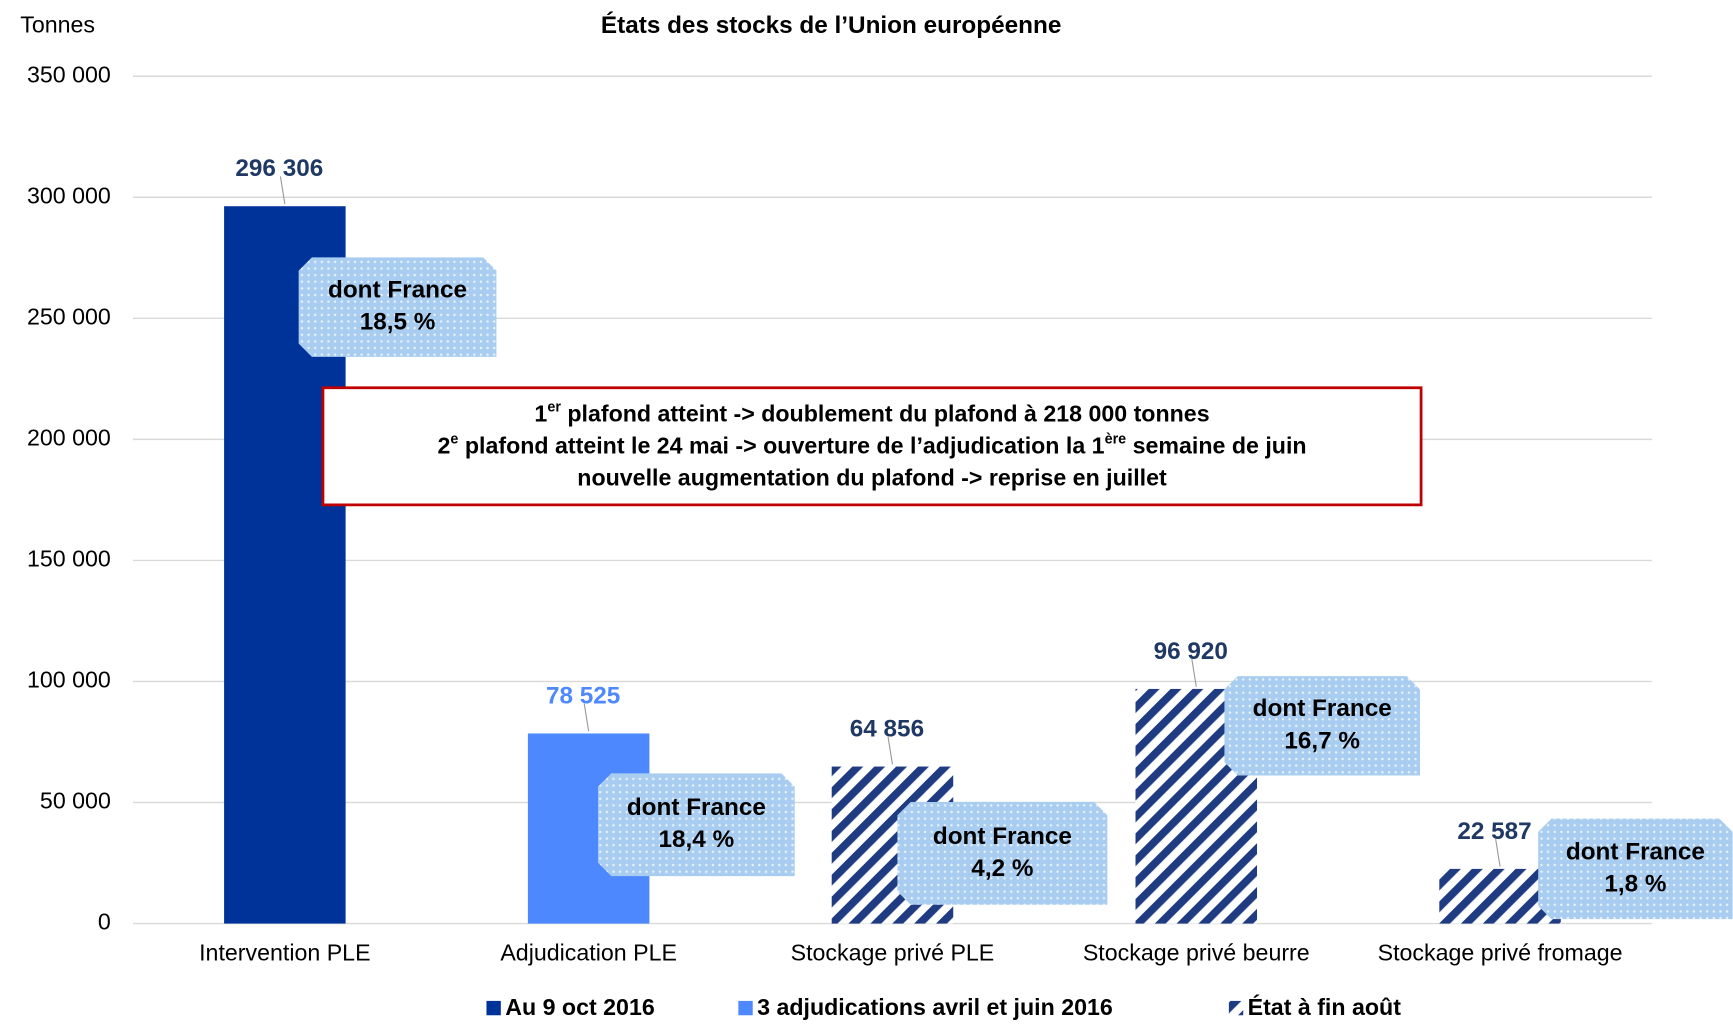 The width and height of the screenshot is (1733, 1028). What do you see at coordinates (831, 25) in the screenshot?
I see `chart-title: États des stocks de l’Union européenne` at bounding box center [831, 25].